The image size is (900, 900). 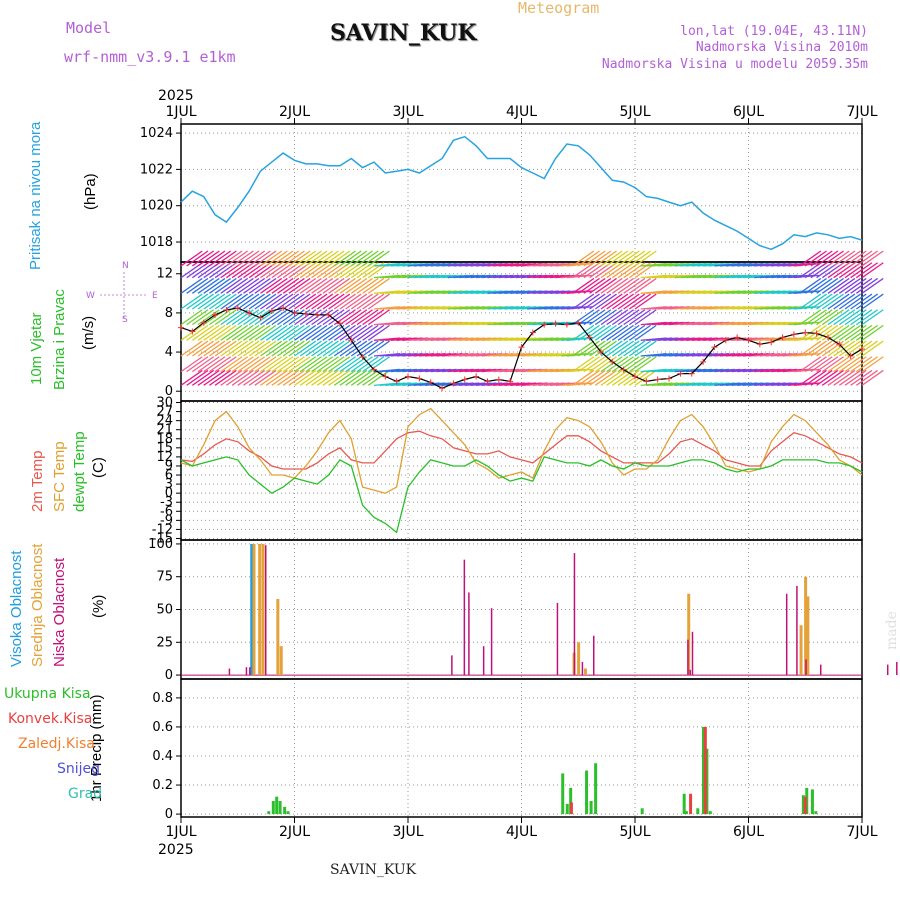 I want to click on y-tick-label: 18, so click(x=164, y=439).